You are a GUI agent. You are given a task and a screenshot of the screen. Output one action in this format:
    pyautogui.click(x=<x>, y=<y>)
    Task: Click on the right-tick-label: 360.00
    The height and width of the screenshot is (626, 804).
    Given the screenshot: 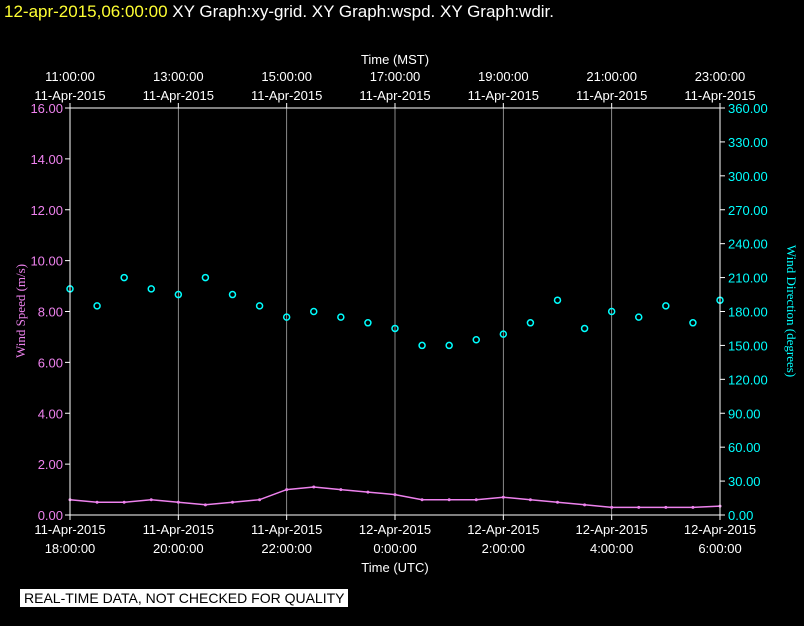 What is the action you would take?
    pyautogui.click(x=748, y=108)
    